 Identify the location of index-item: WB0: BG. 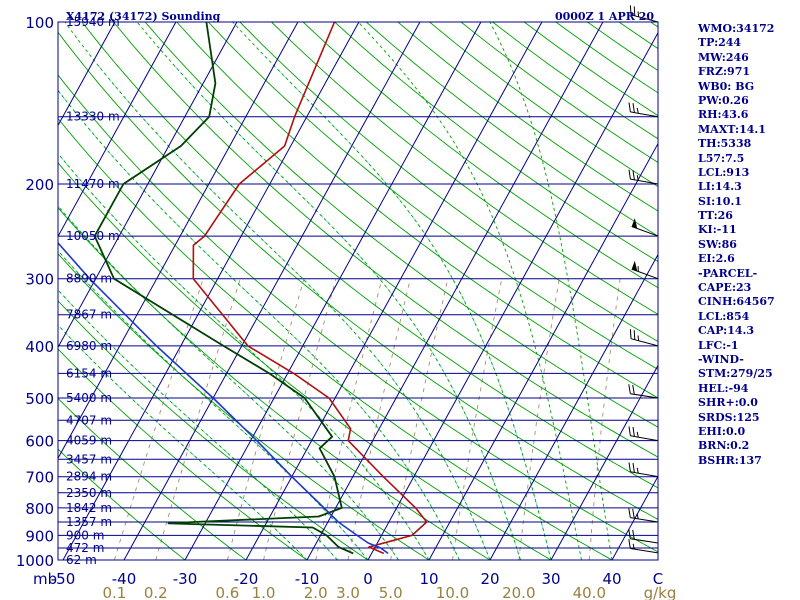
(726, 86).